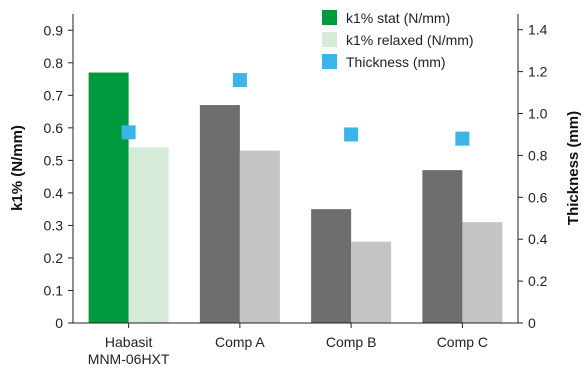 The width and height of the screenshot is (587, 370). Describe the element at coordinates (240, 342) in the screenshot. I see `x-tick-label: Comp A` at that location.